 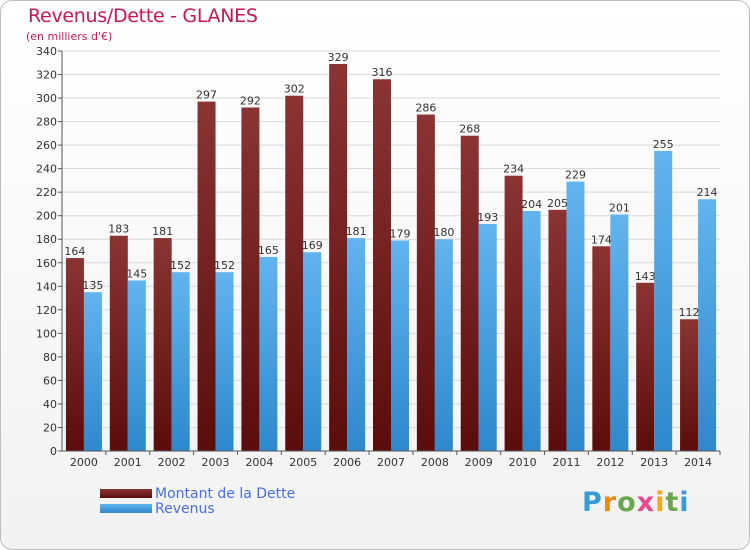 What do you see at coordinates (400, 233) in the screenshot?
I see `data-label-revenue: 179` at bounding box center [400, 233].